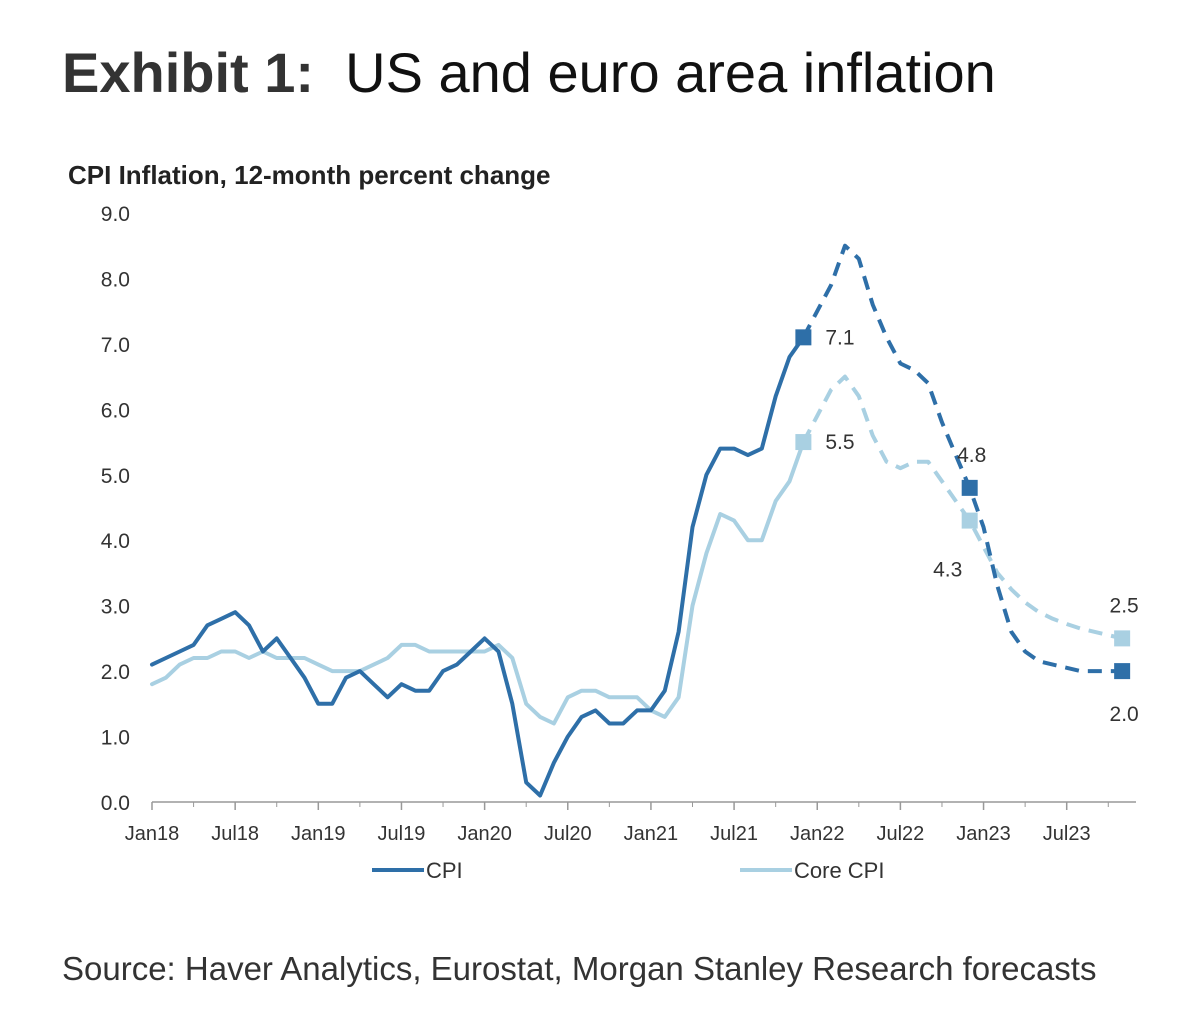 The image size is (1200, 1035). What do you see at coordinates (983, 834) in the screenshot?
I see `x-tick-label: Jan23` at bounding box center [983, 834].